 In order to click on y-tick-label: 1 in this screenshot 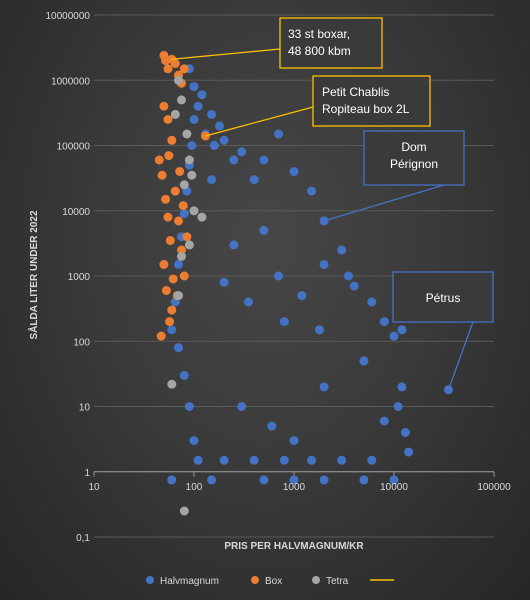, I will do `click(87, 473)`.